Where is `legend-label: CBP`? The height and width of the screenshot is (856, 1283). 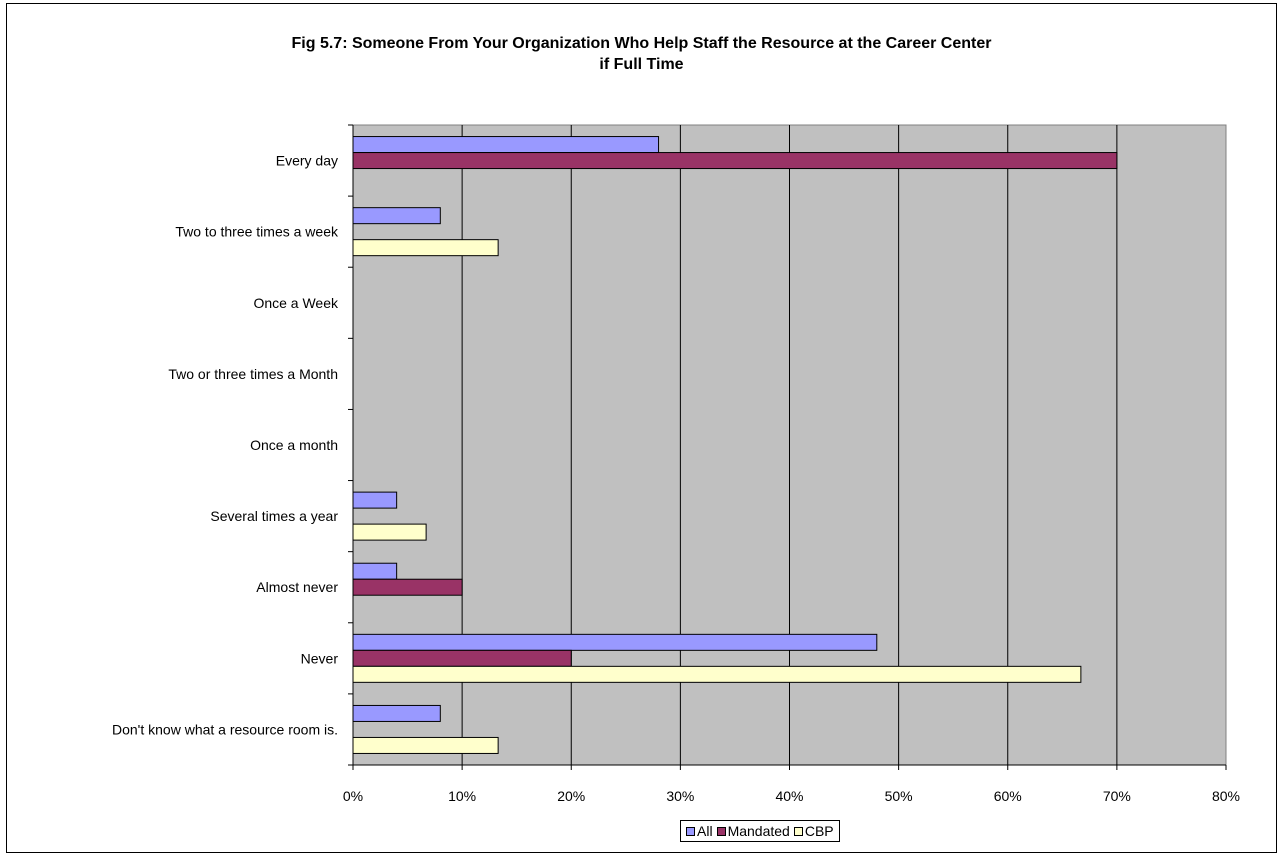
legend-label: CBP is located at coordinates (819, 831).